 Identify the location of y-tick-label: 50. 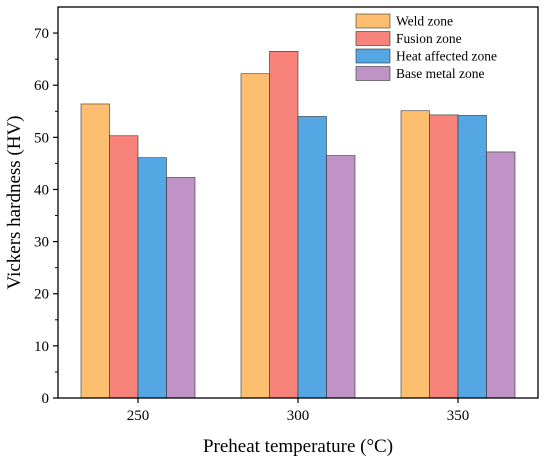
(41, 138).